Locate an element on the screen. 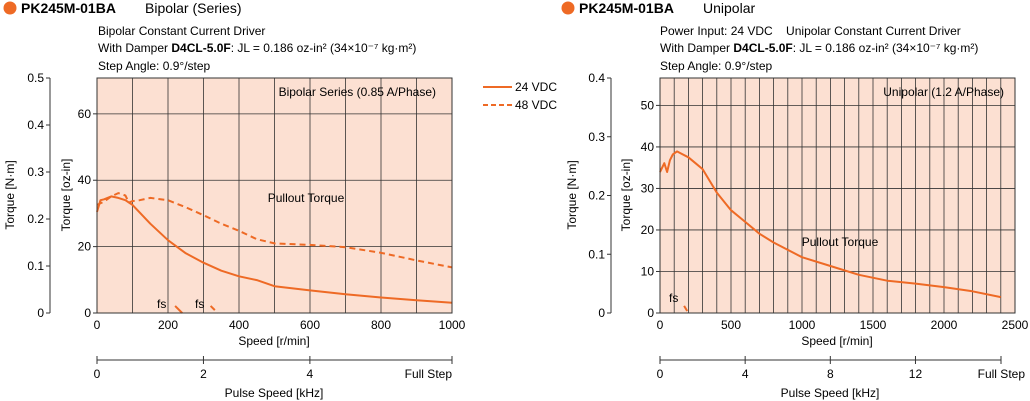  ozin-tick-label: 60 is located at coordinates (85, 114).